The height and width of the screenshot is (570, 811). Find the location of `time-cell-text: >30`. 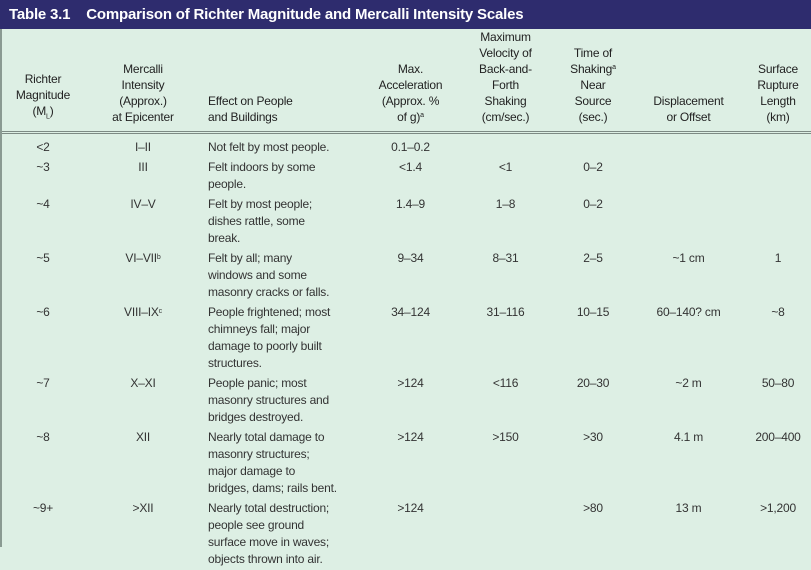

time-cell-text: >30 is located at coordinates (593, 437).